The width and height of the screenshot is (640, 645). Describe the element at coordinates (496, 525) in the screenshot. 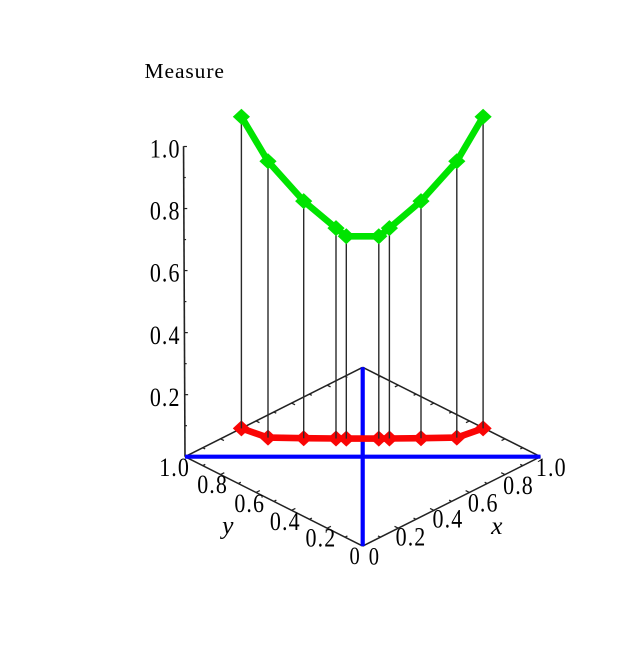

I see `svg-text: x` at that location.